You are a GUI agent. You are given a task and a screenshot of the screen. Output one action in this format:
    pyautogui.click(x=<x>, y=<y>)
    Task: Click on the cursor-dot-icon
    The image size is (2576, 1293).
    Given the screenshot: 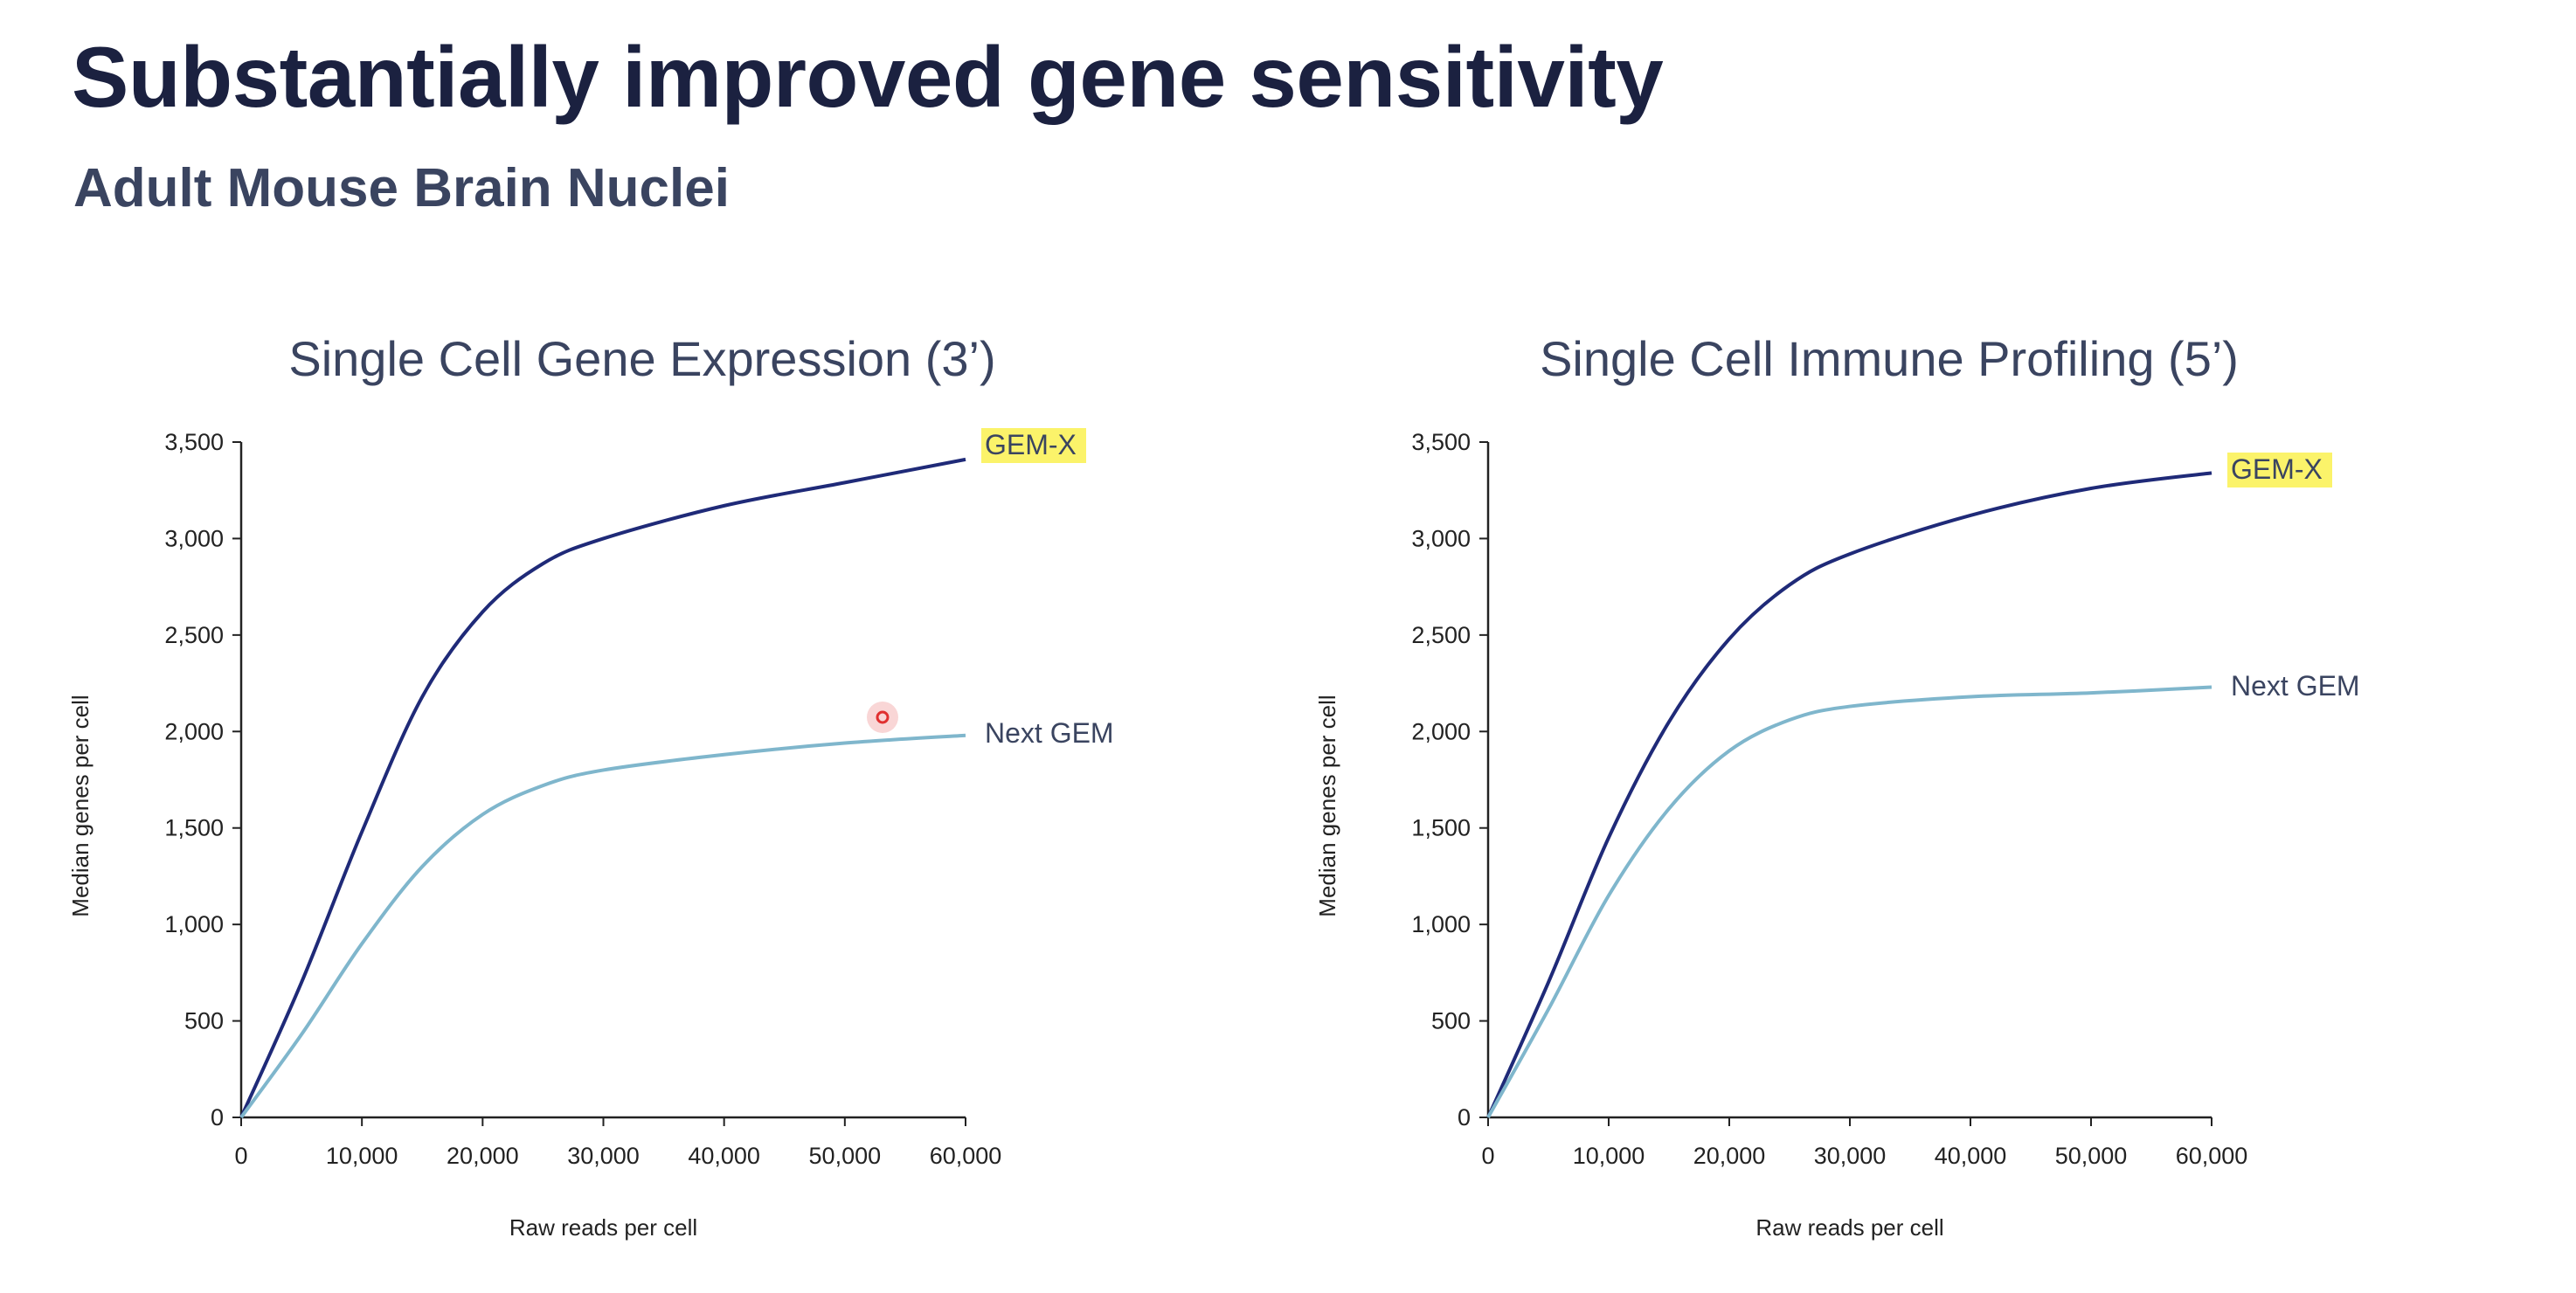 What is the action you would take?
    pyautogui.click(x=883, y=717)
    